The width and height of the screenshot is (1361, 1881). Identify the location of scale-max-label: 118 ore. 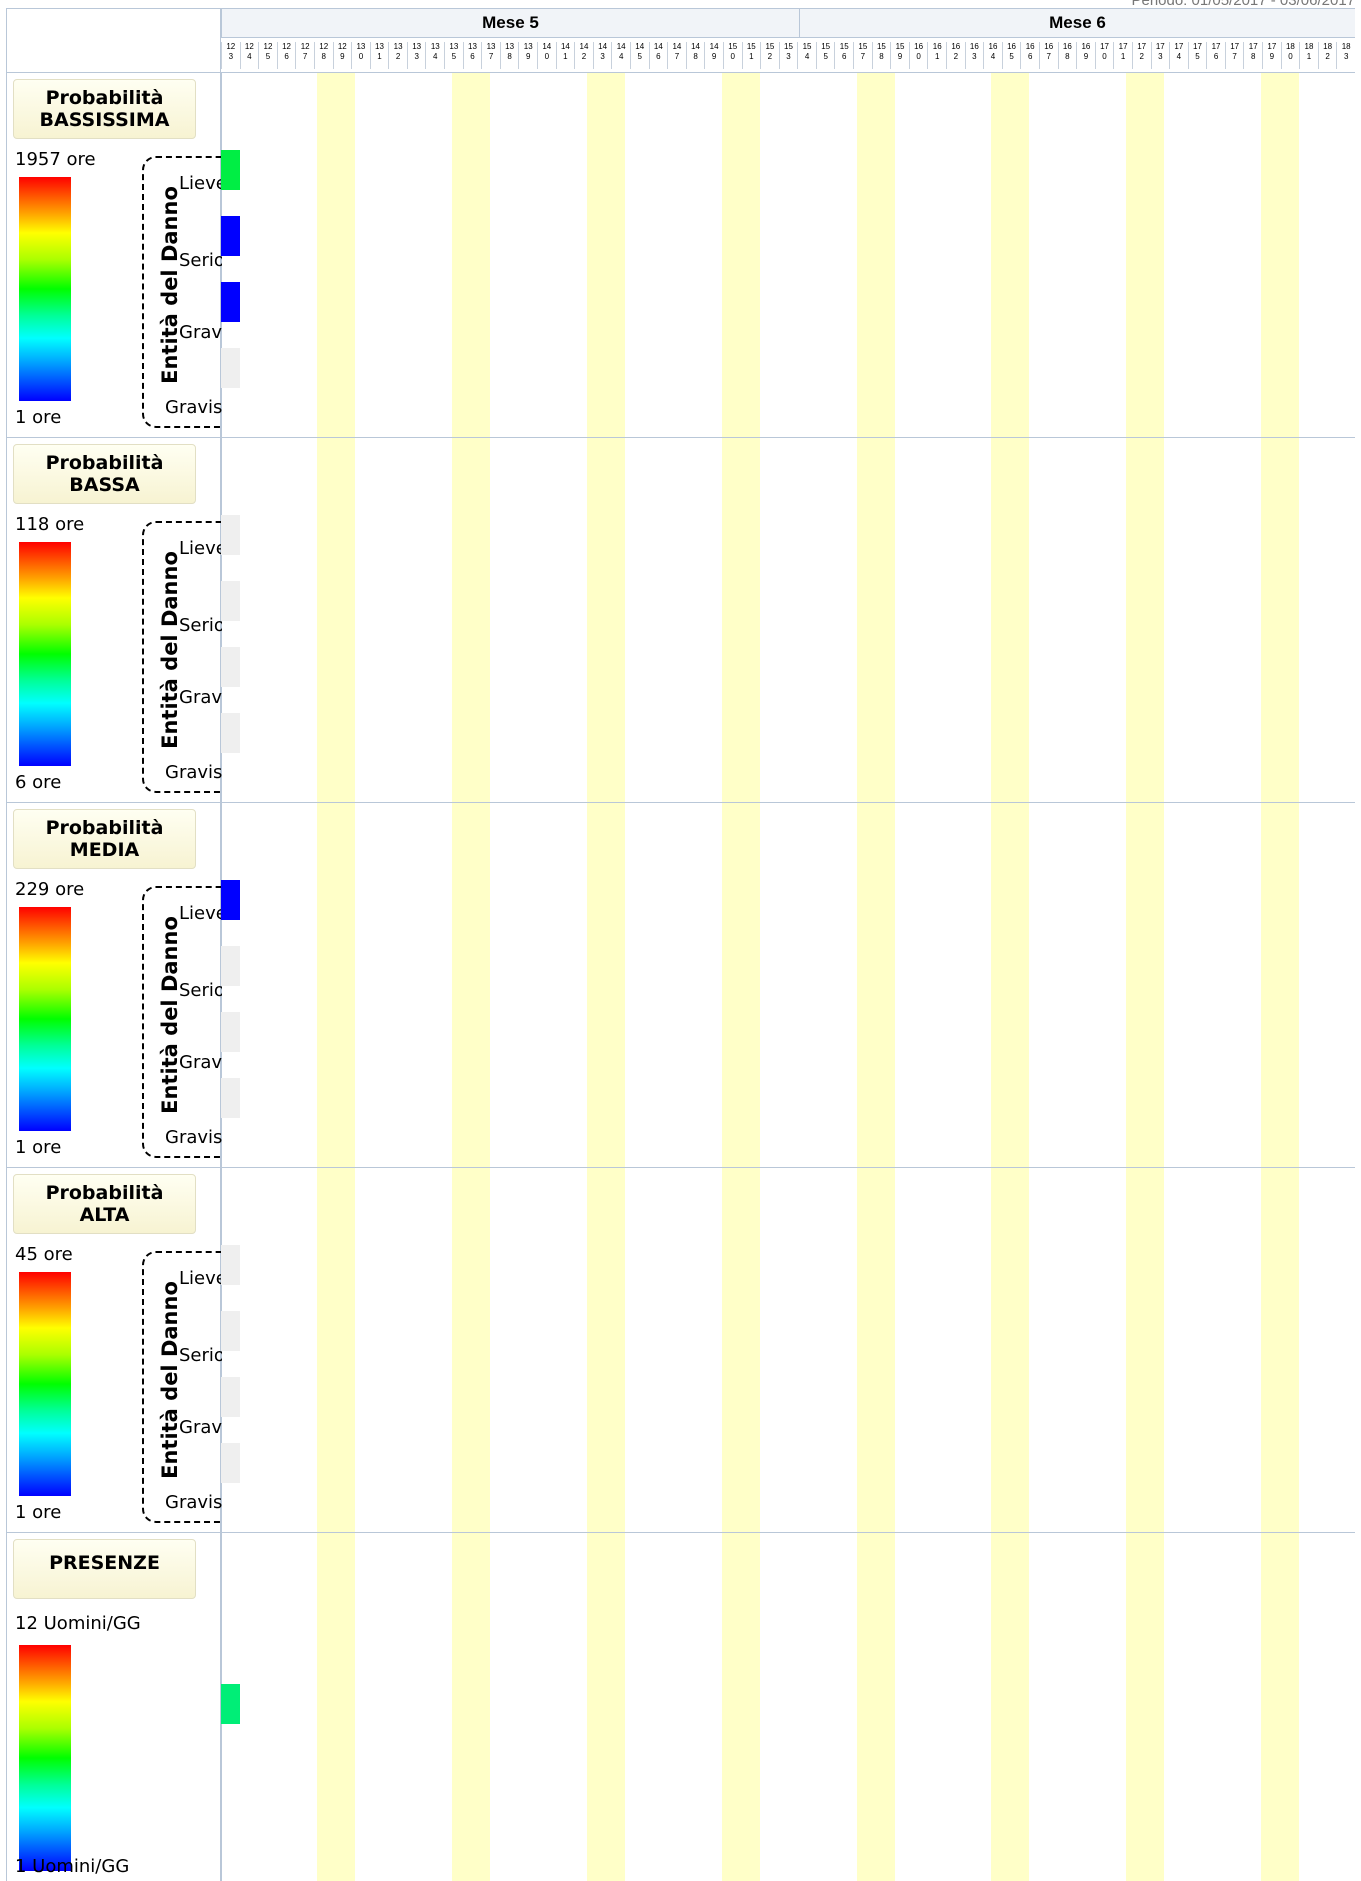
(50, 524).